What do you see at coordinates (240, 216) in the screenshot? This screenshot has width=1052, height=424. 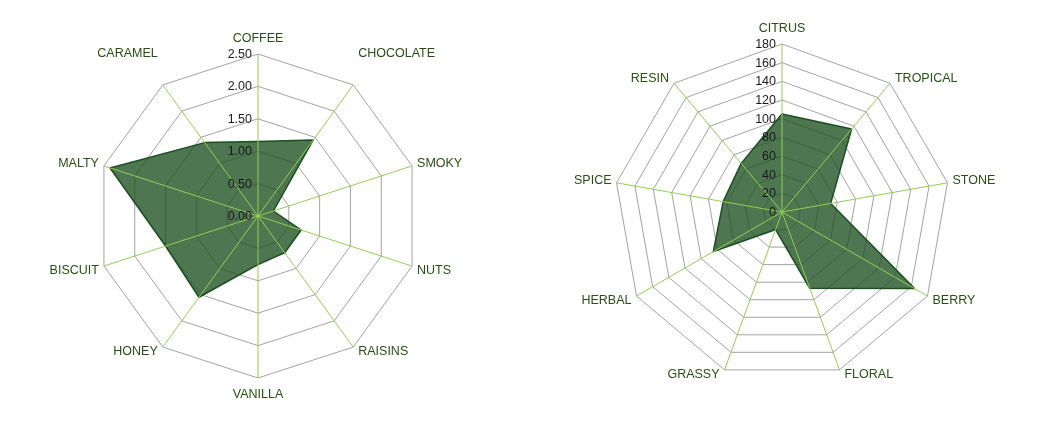 I see `y-tick-label: 0.00` at bounding box center [240, 216].